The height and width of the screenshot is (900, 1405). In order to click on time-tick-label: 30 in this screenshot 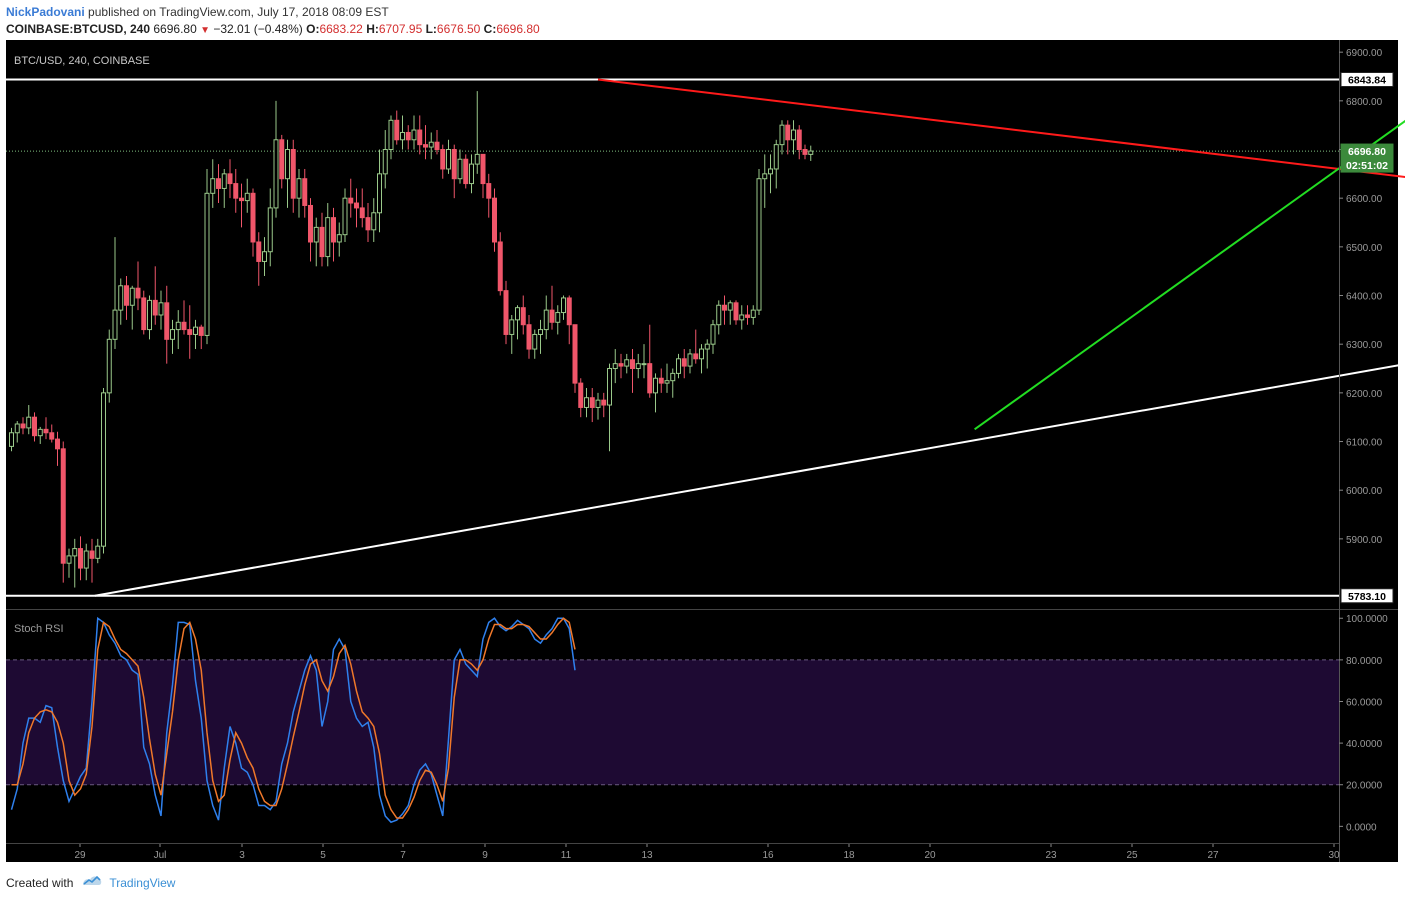, I will do `click(1334, 855)`.